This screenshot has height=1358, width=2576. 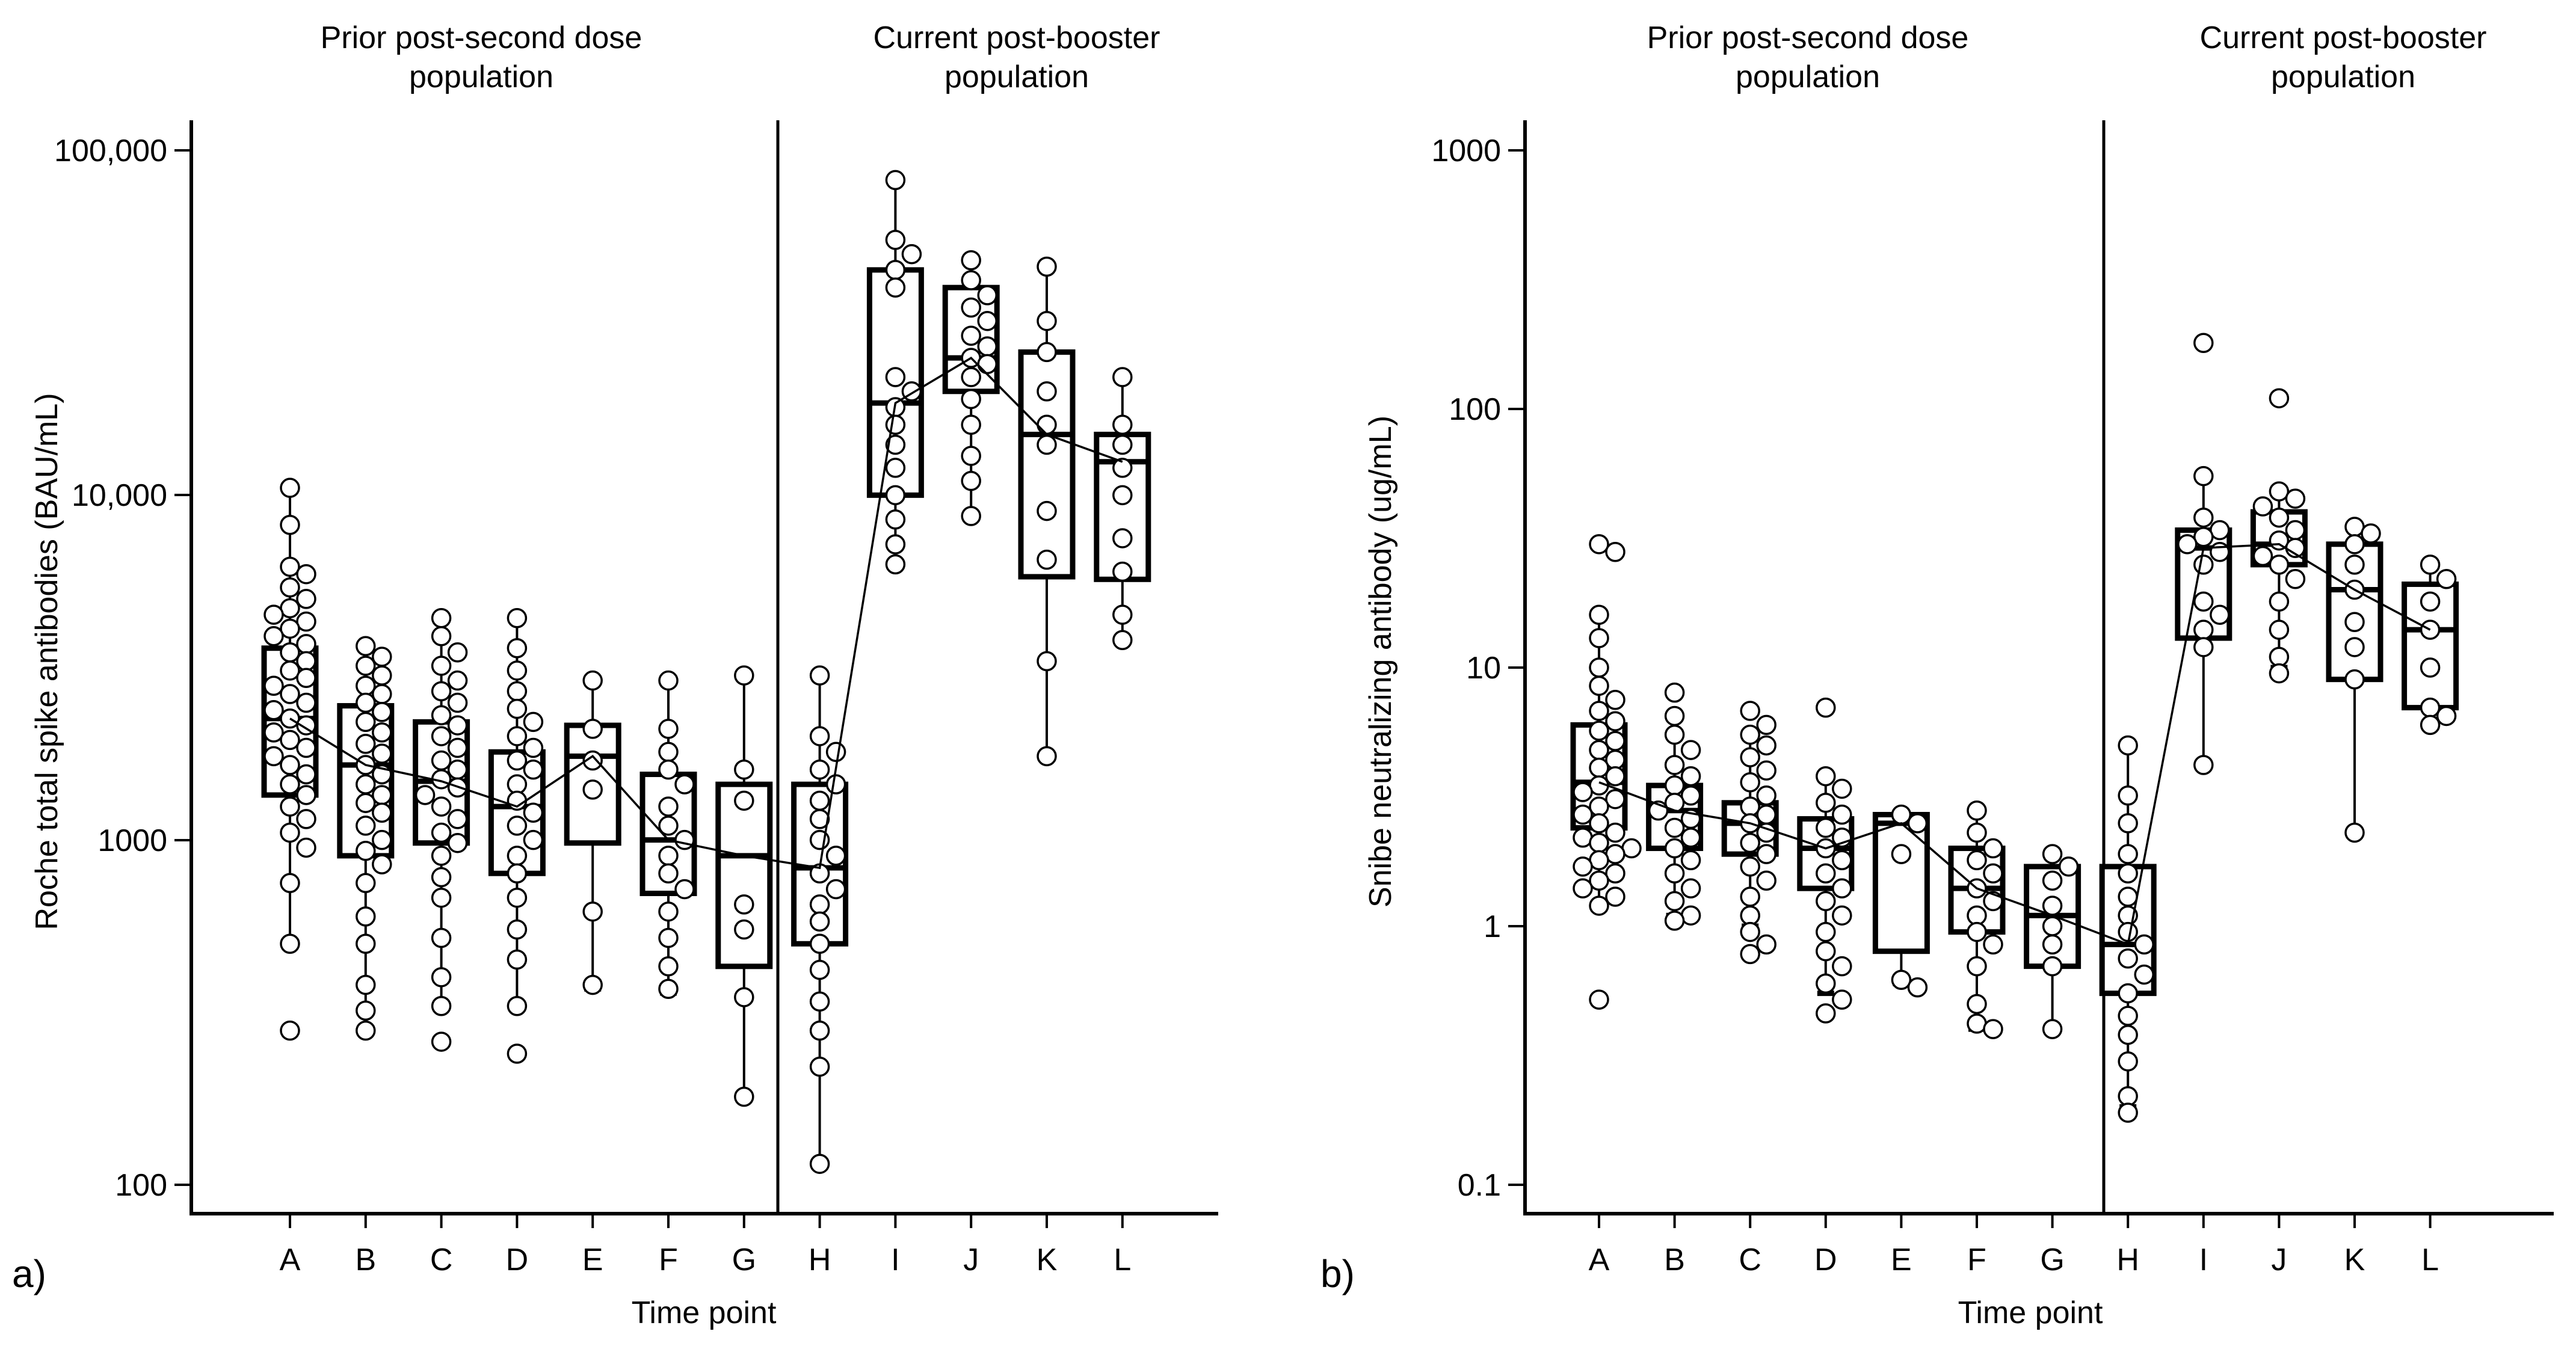 What do you see at coordinates (517, 1260) in the screenshot?
I see `x-tick-label-D: D` at bounding box center [517, 1260].